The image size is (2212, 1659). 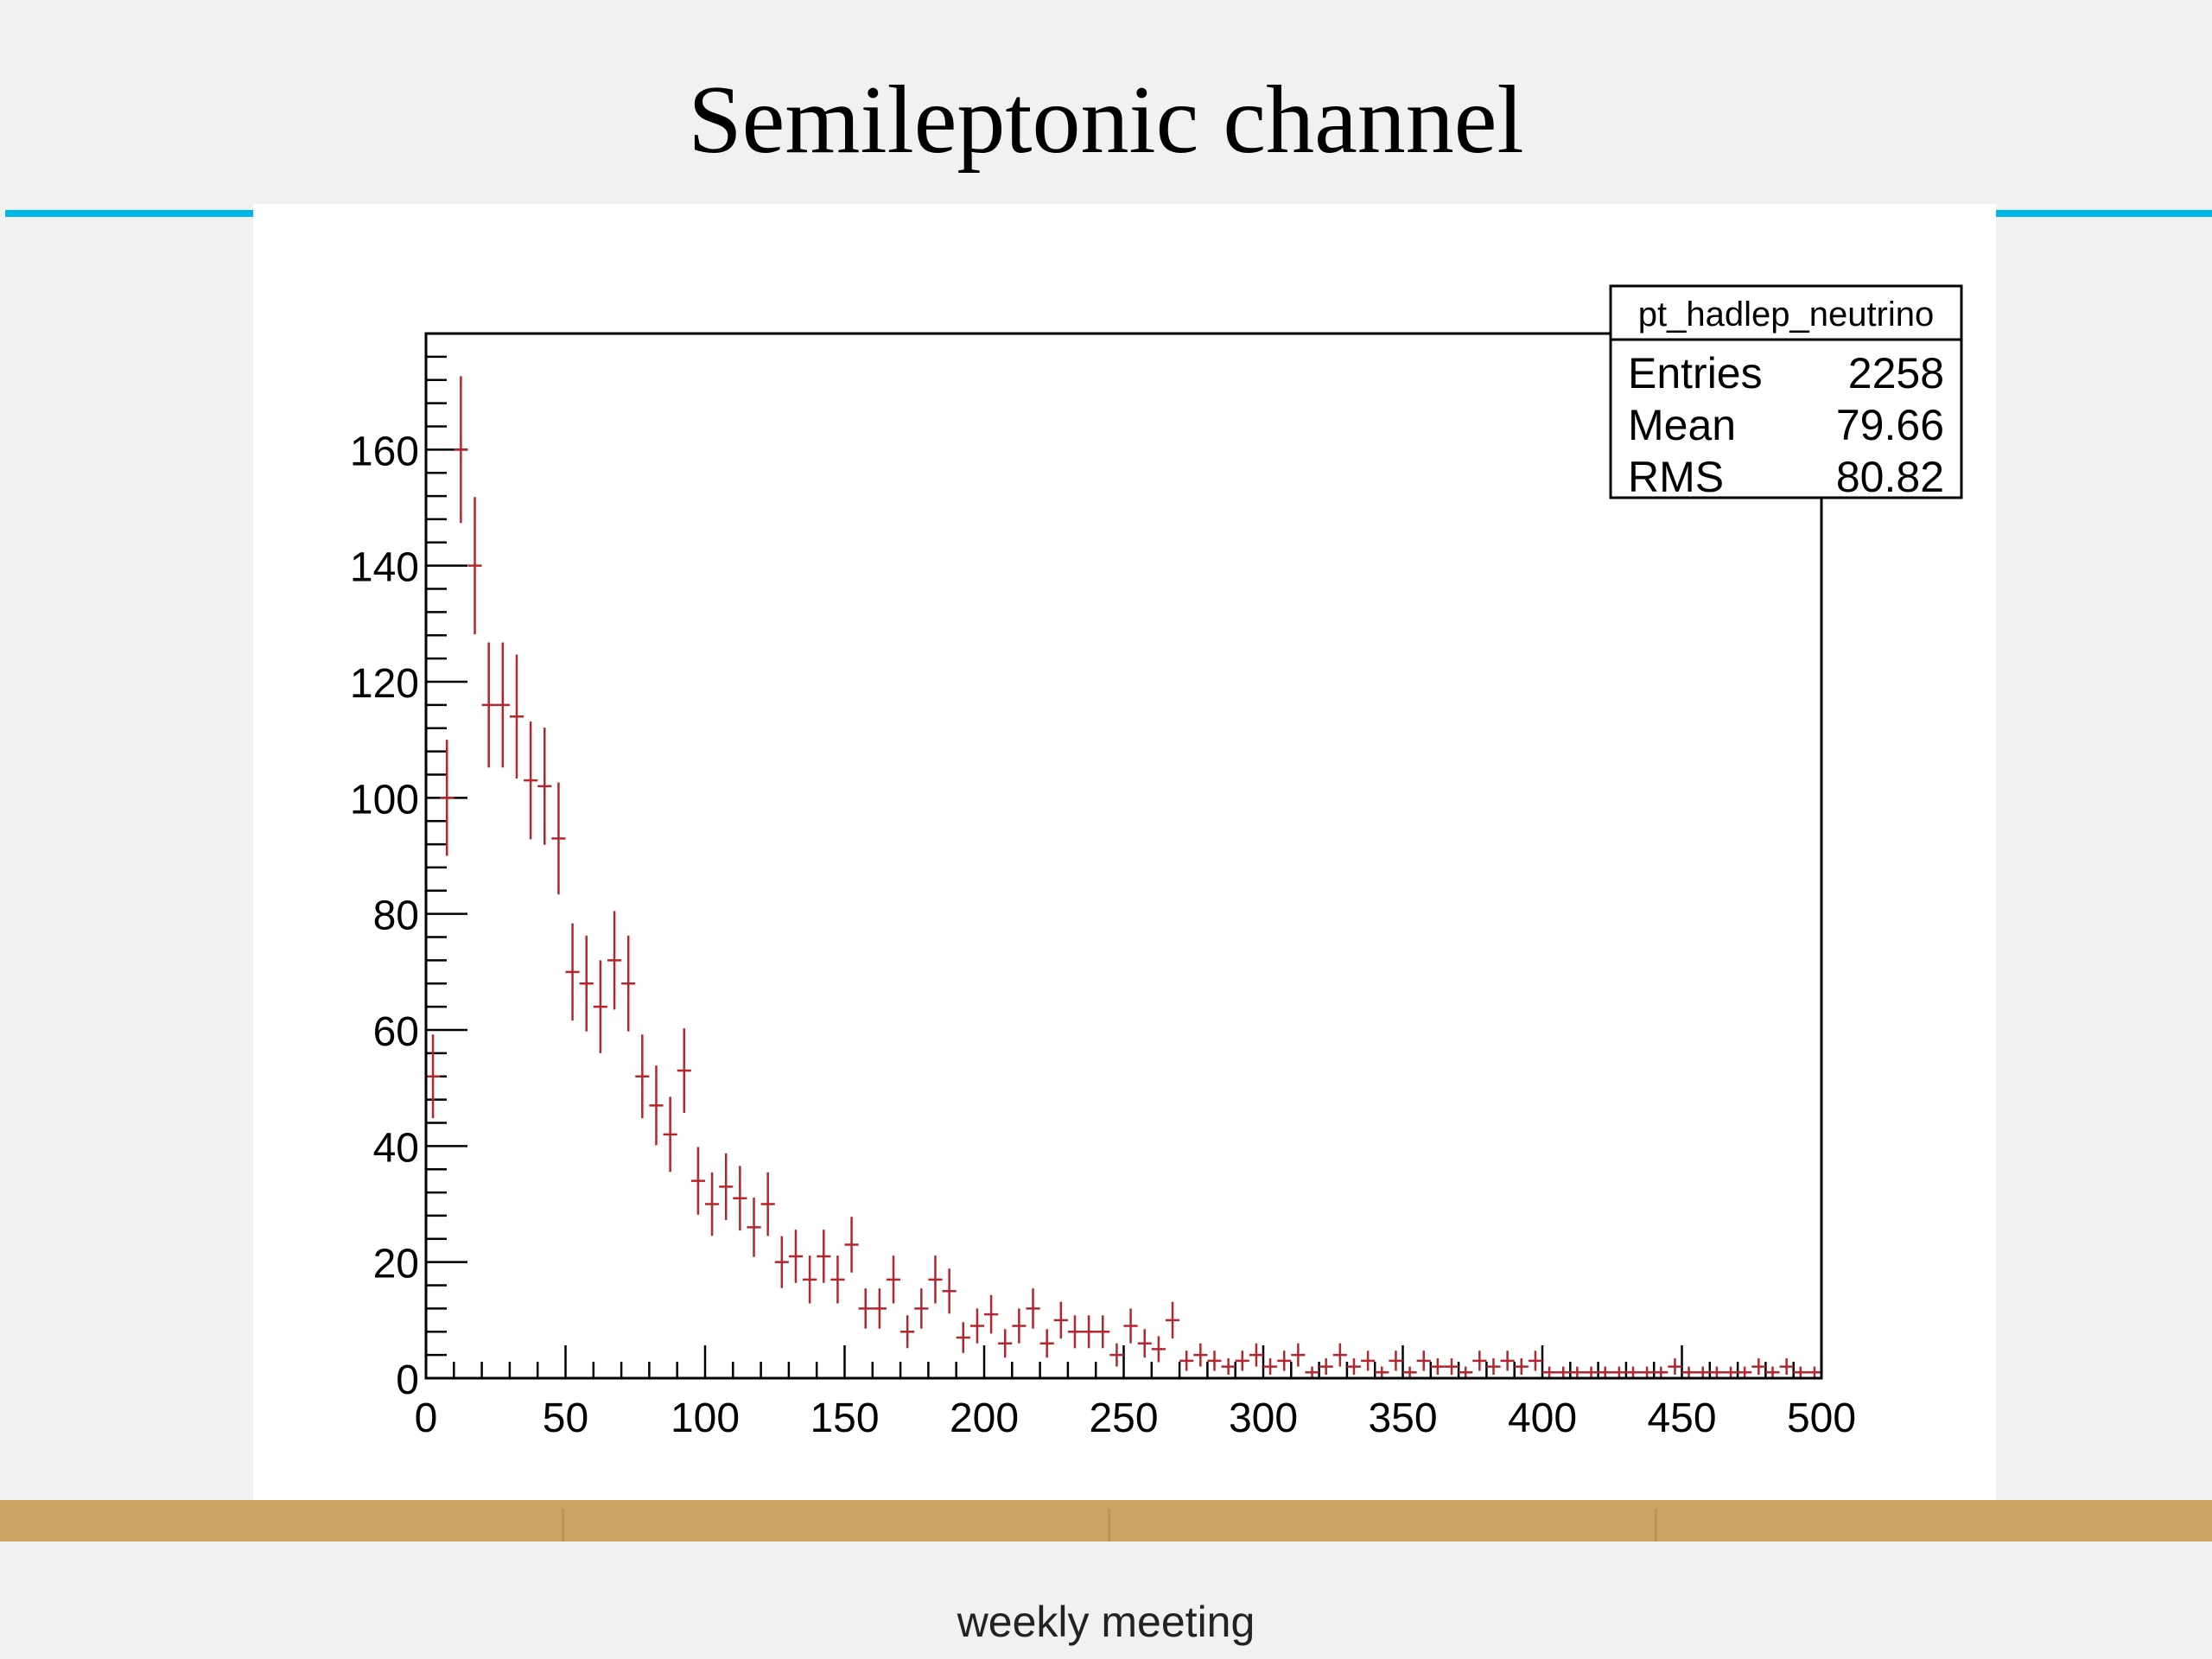 What do you see at coordinates (1890, 425) in the screenshot?
I see `stats-mean-value: 79.66` at bounding box center [1890, 425].